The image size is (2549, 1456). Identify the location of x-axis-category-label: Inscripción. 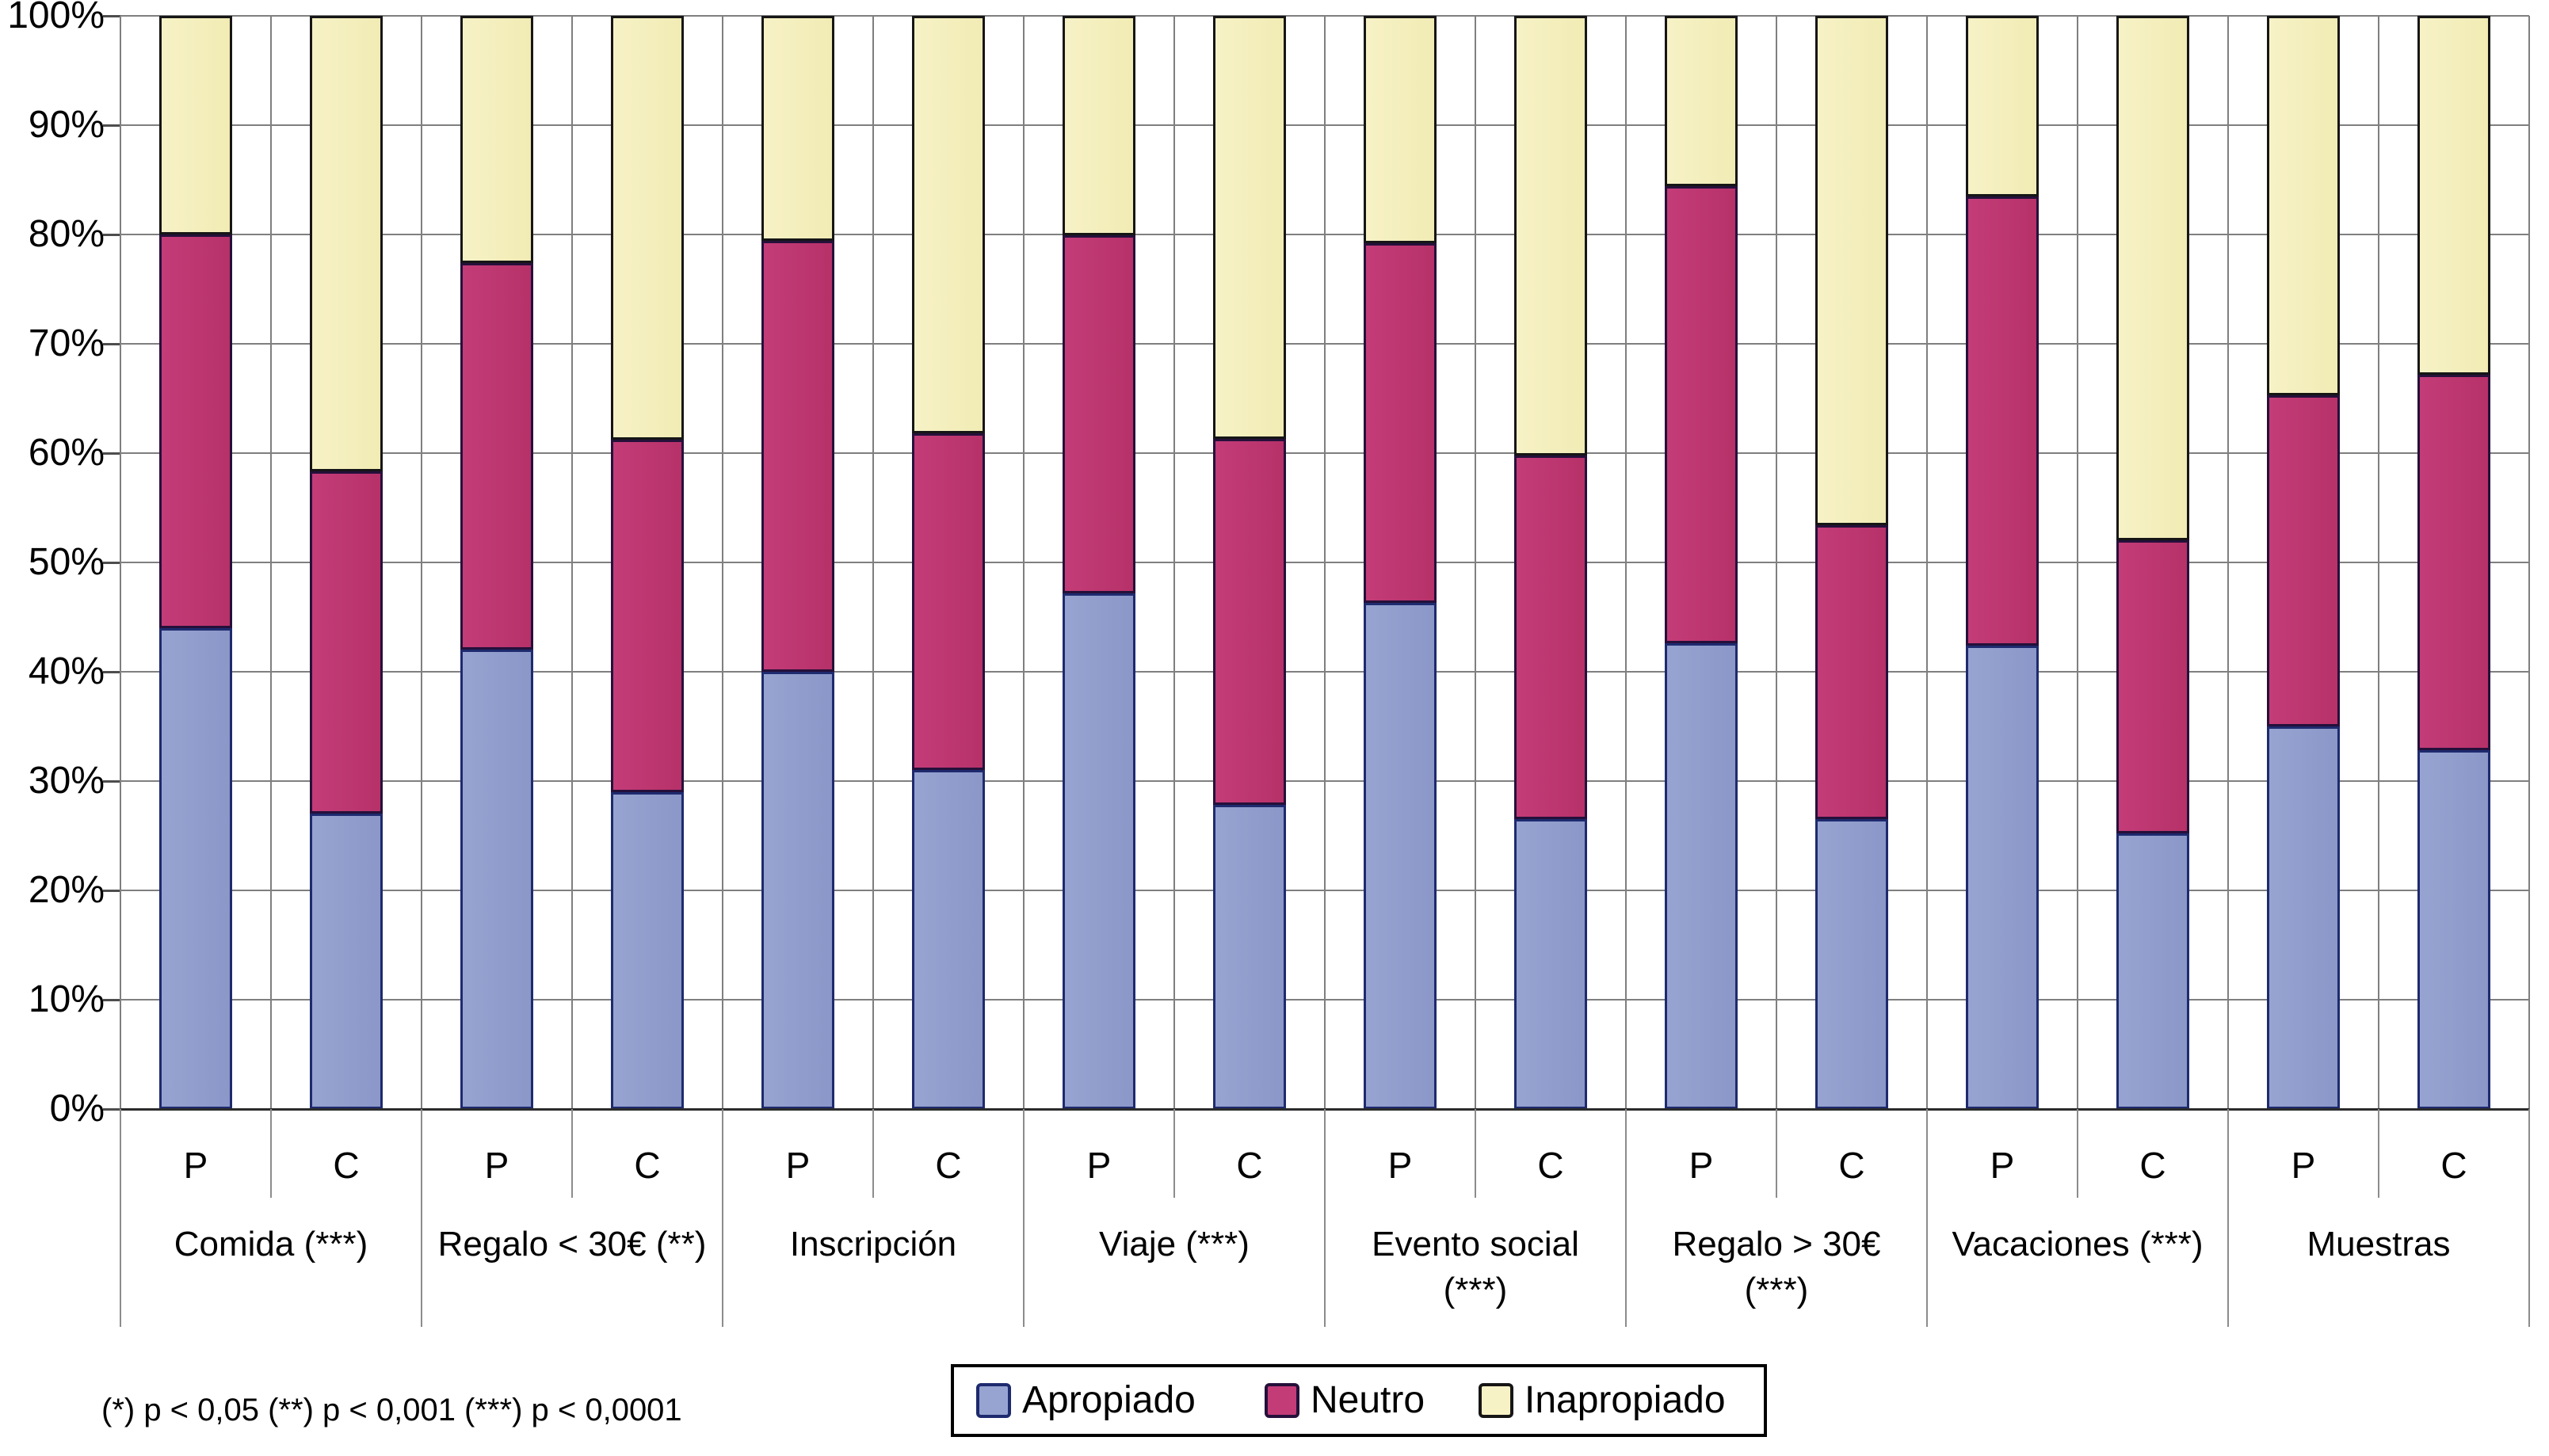
(873, 1244).